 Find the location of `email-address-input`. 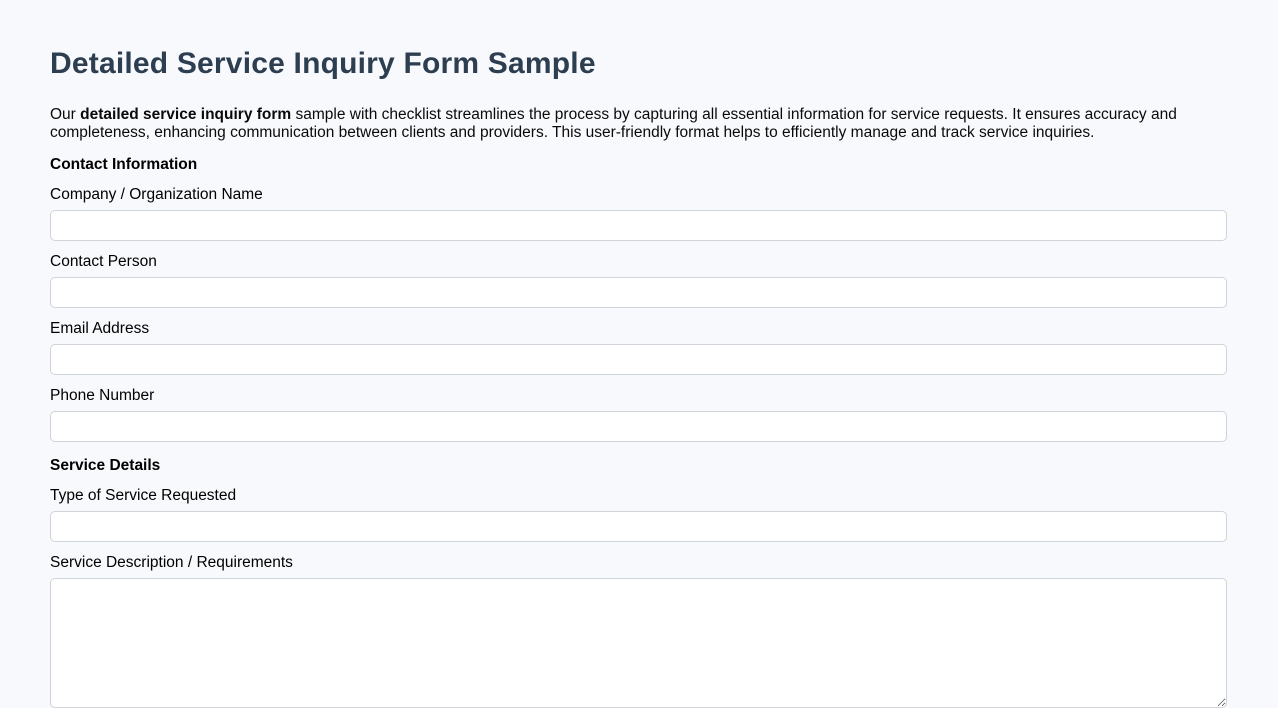

email-address-input is located at coordinates (638, 359).